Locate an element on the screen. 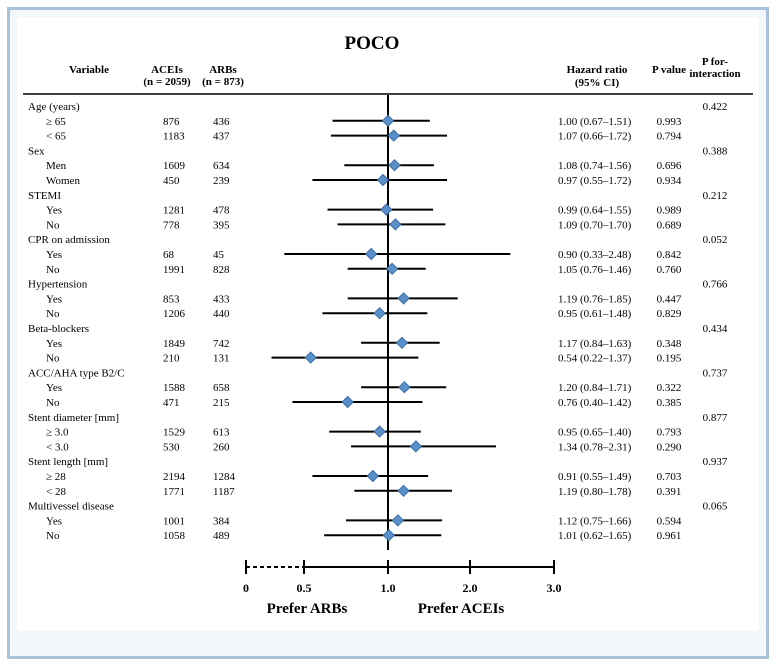 This screenshot has height=665, width=777. arbs-count: 828 is located at coordinates (221, 270).